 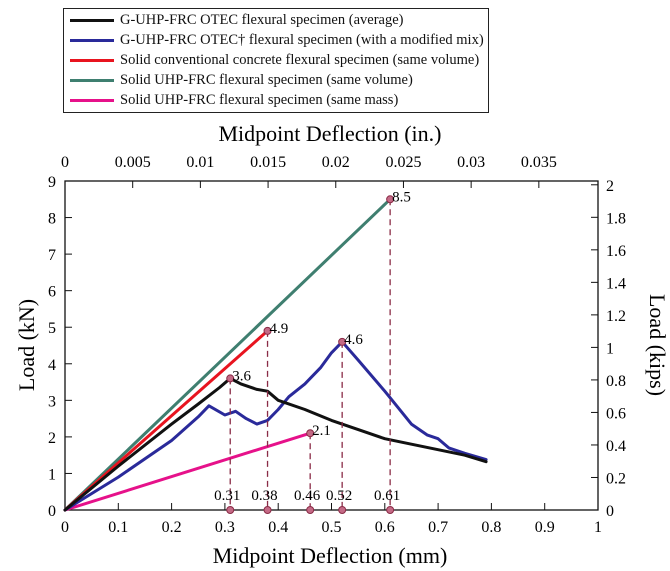 What do you see at coordinates (491, 527) in the screenshot?
I see `x-tick-label: 0.8` at bounding box center [491, 527].